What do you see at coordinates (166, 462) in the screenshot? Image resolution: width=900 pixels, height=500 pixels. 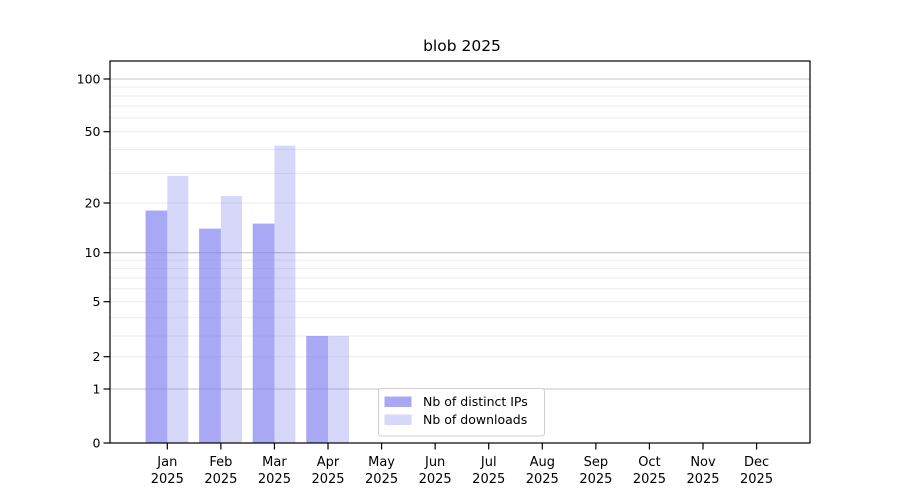 I see `x-tick-label-month: Jan` at bounding box center [166, 462].